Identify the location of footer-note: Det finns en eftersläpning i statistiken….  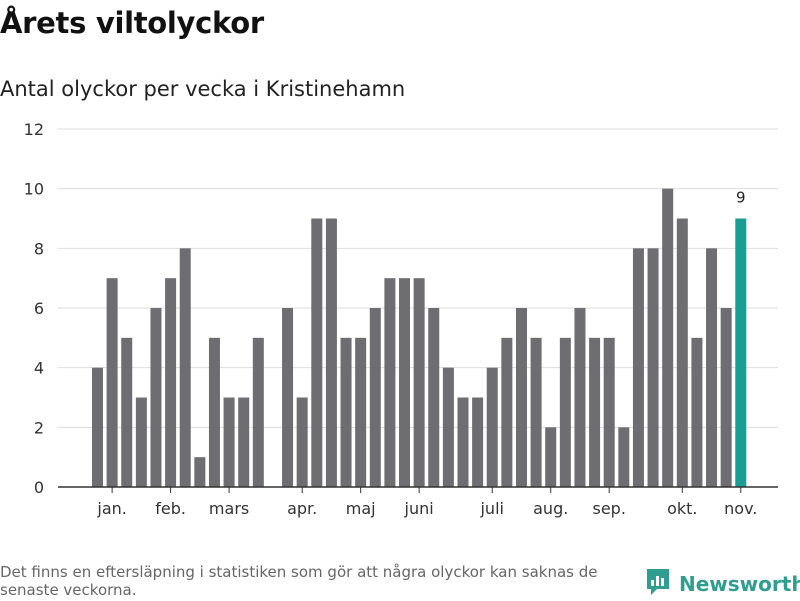
(299, 581).